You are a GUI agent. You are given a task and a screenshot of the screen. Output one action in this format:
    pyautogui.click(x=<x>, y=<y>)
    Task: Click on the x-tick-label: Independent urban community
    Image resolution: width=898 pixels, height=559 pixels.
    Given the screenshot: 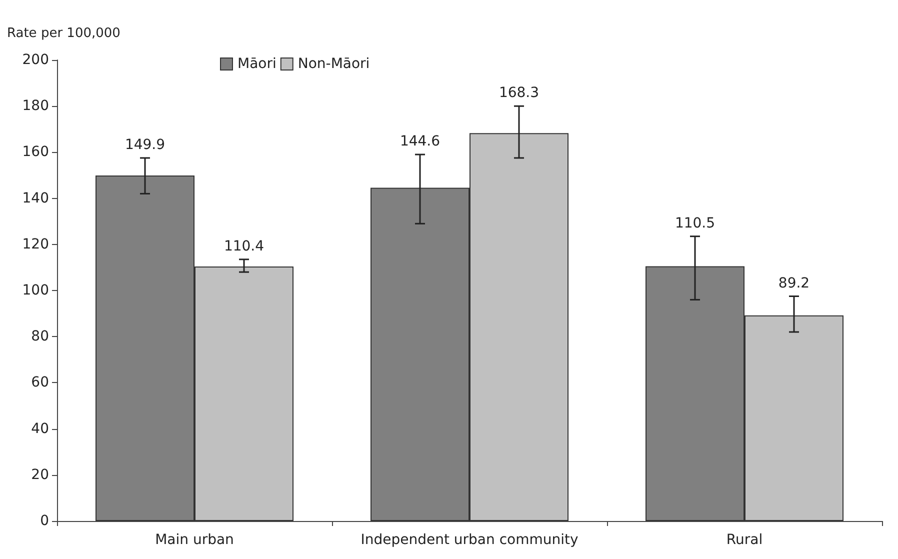 What is the action you would take?
    pyautogui.click(x=469, y=540)
    